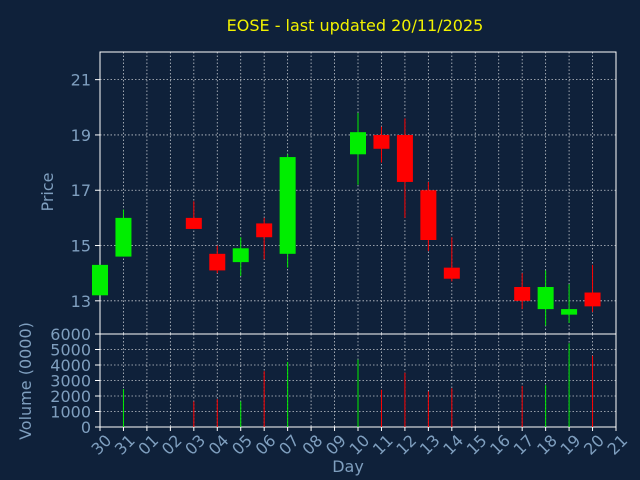  I want to click on volume-tick-label: 2000, so click(70, 396).